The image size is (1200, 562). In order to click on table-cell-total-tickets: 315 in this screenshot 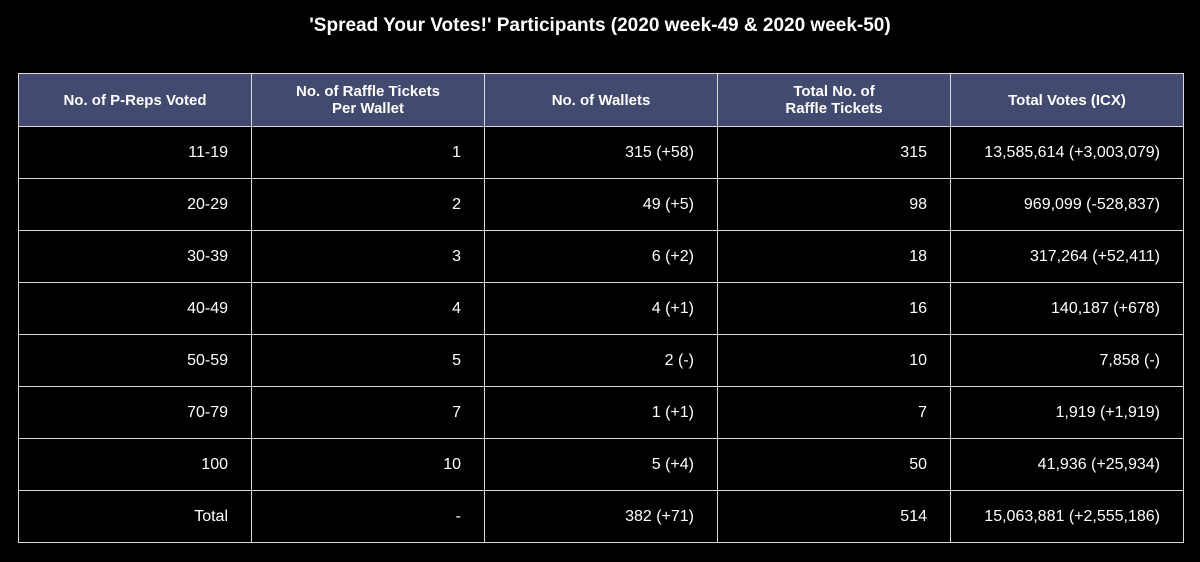, I will do `click(834, 152)`.